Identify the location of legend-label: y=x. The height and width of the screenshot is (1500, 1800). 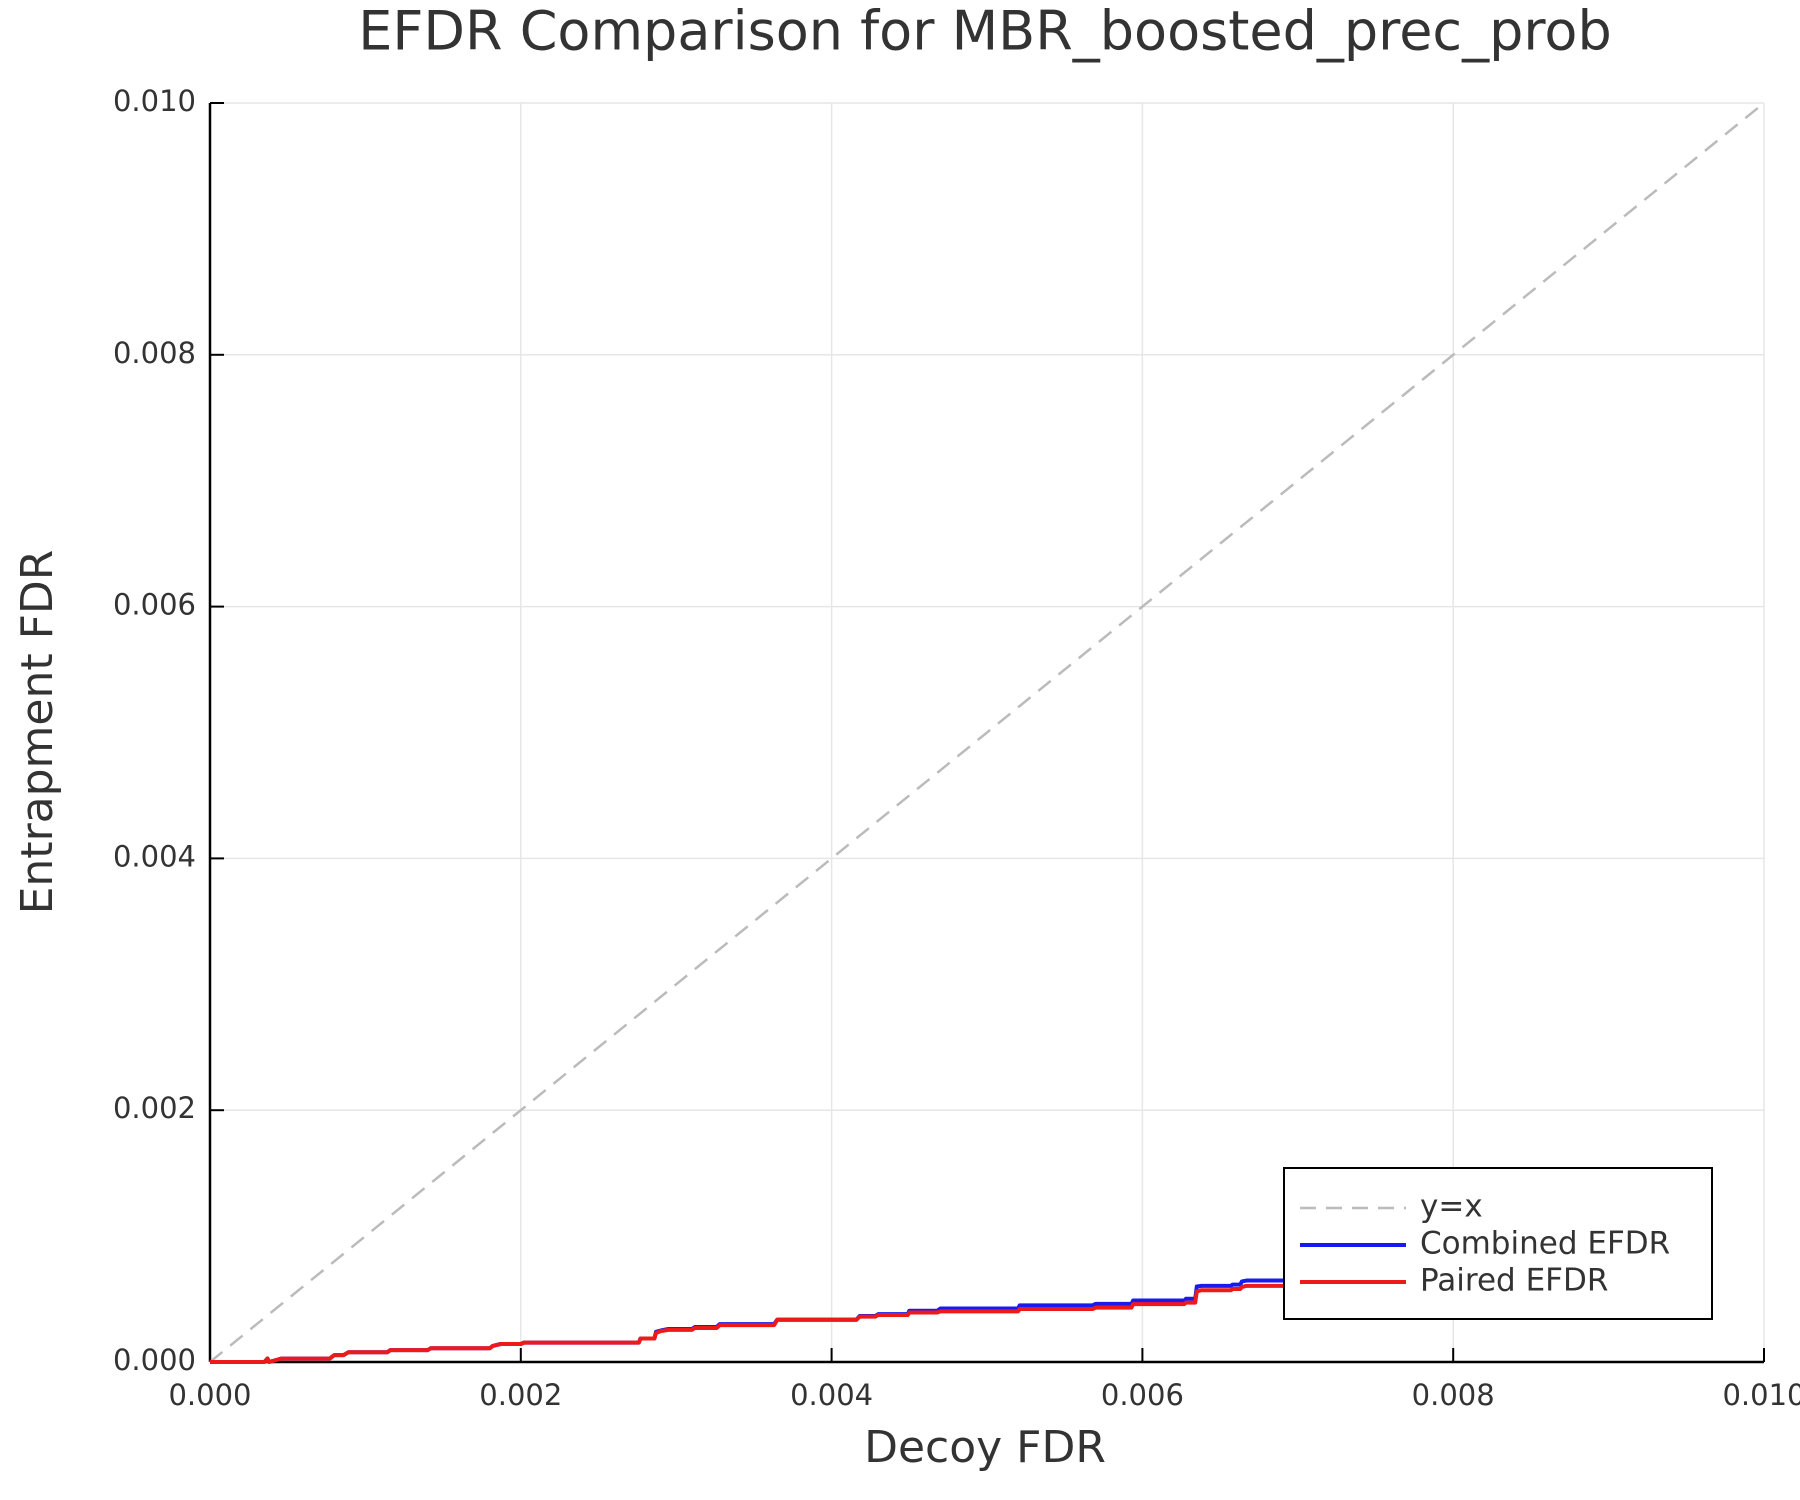
(1451, 1207).